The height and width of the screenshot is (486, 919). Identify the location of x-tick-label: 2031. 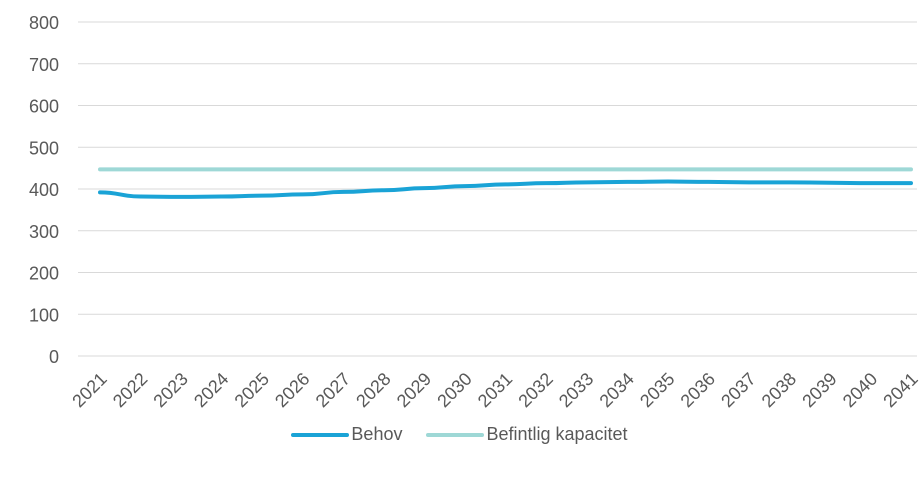
(495, 390).